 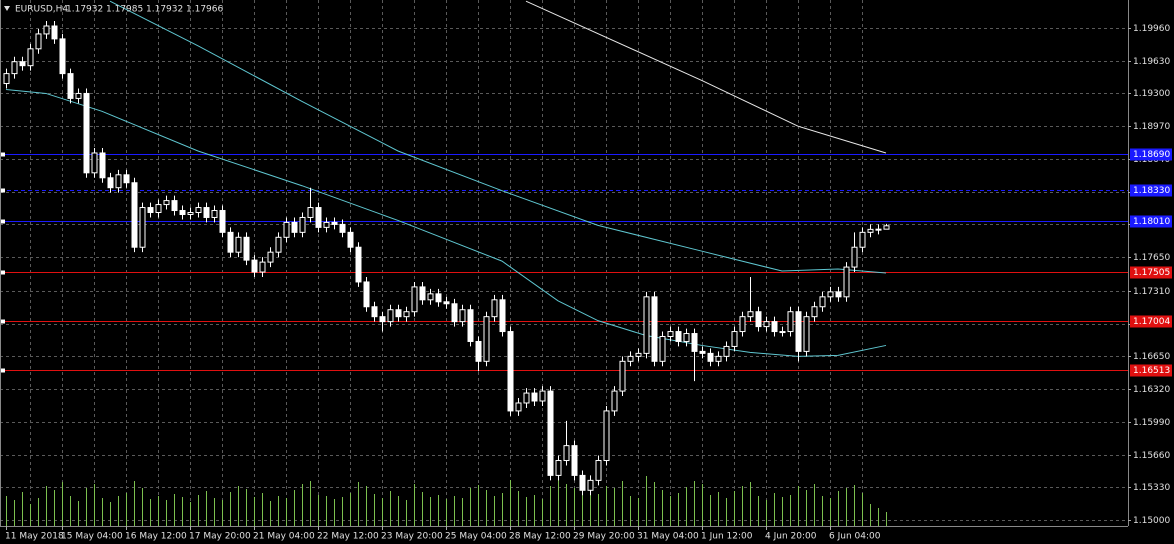 What do you see at coordinates (41, 10) in the screenshot?
I see `symbol: EURUSD,H4` at bounding box center [41, 10].